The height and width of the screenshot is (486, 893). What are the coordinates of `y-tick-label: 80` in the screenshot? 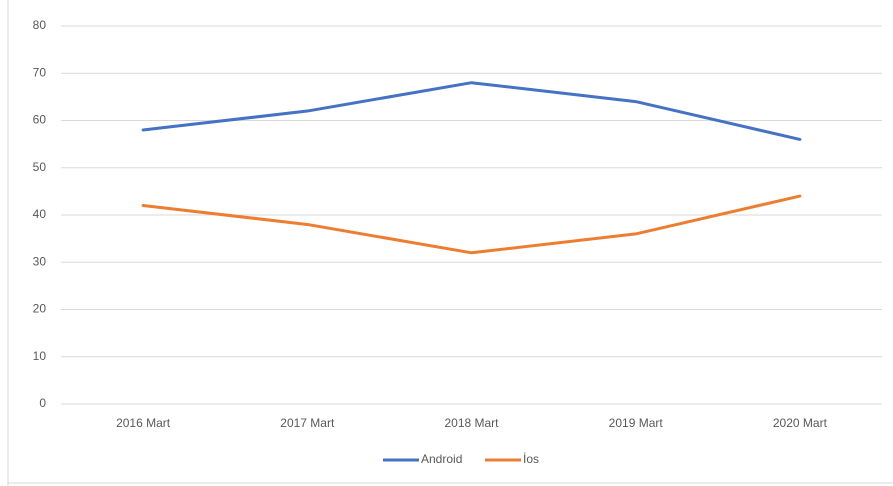 It's located at (40, 25).